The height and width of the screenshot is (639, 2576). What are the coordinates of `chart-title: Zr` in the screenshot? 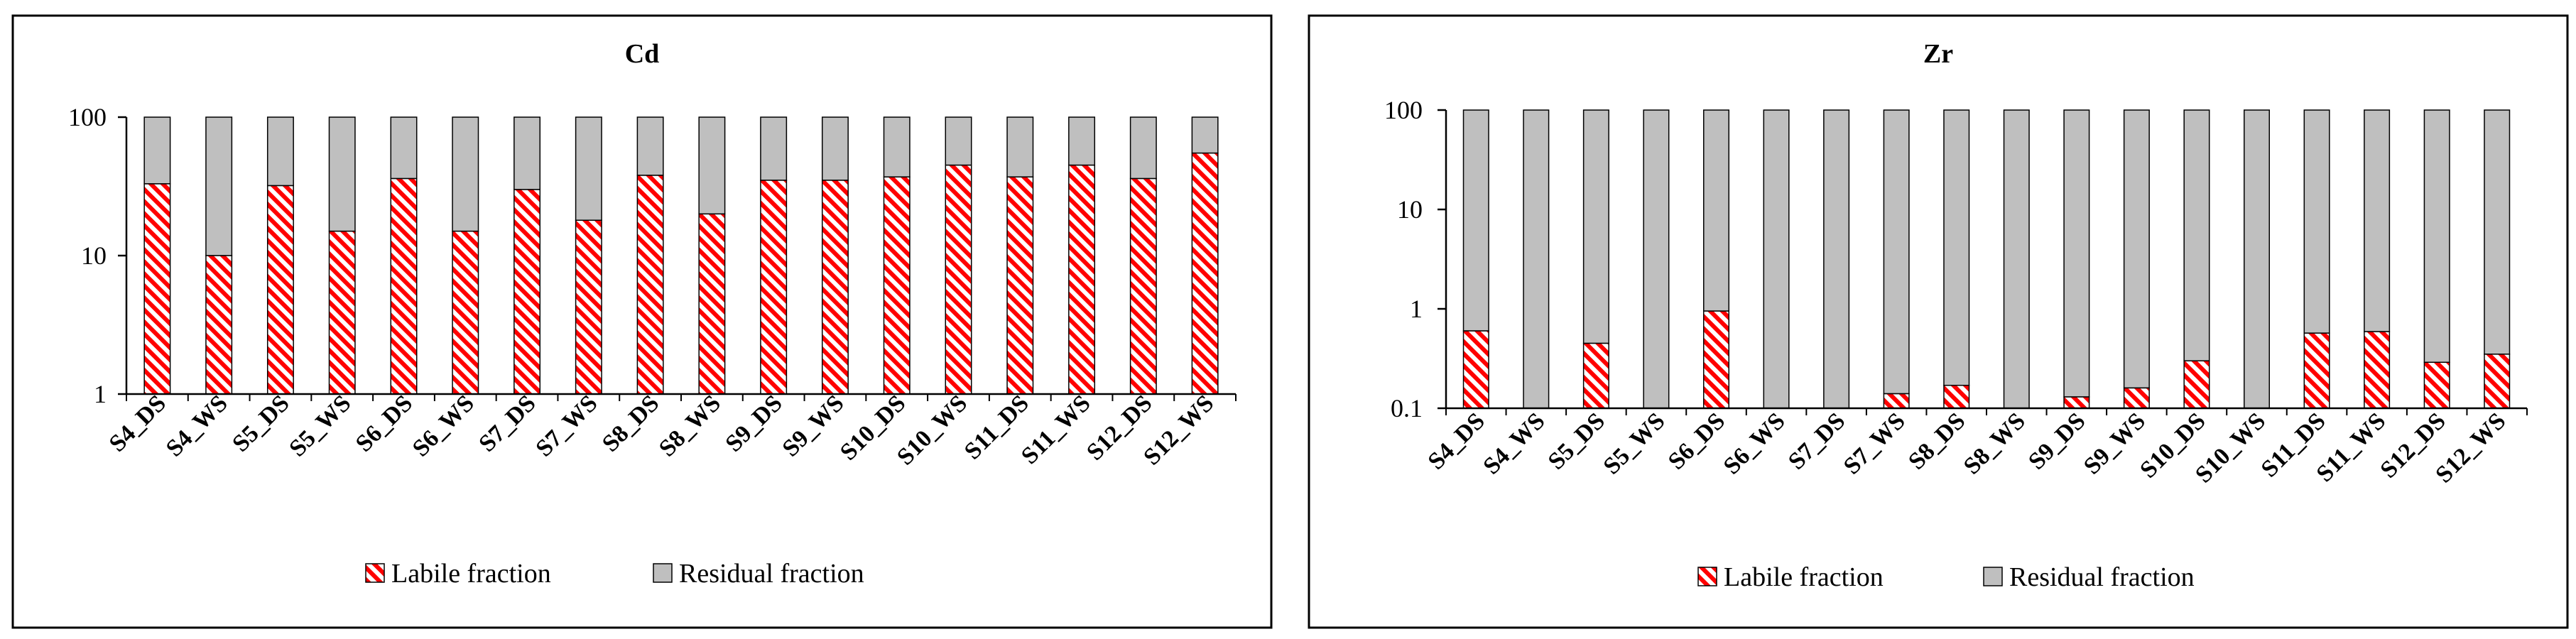 It's located at (1938, 54).